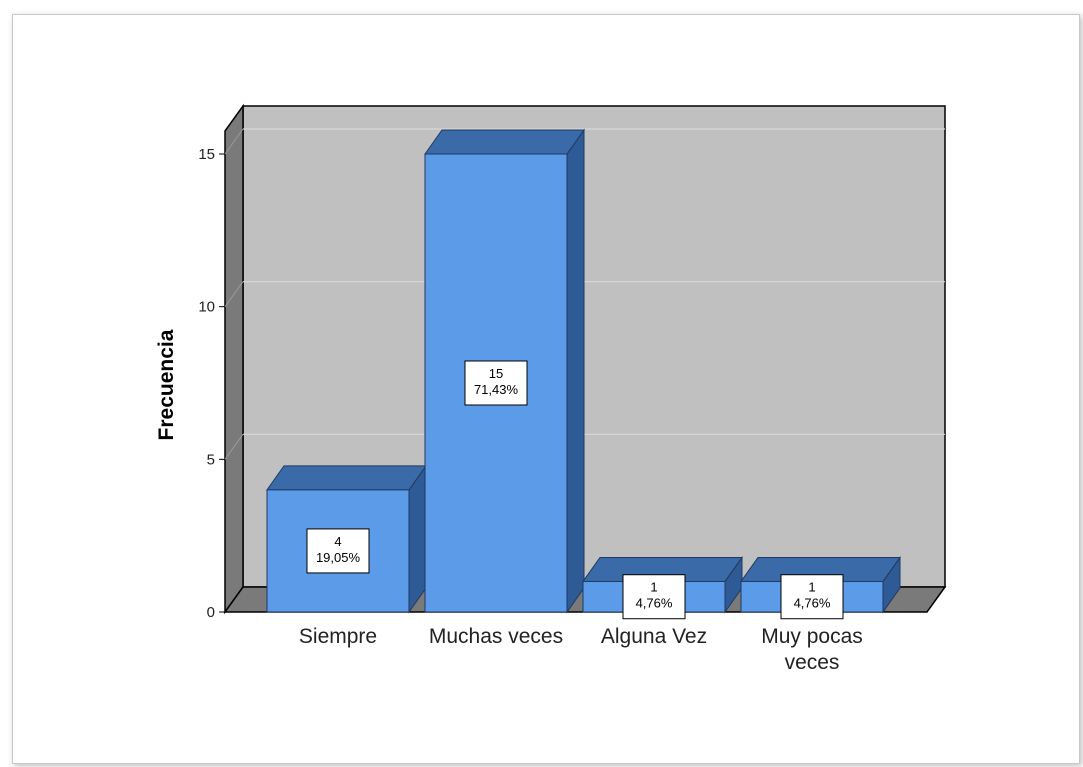 This screenshot has height=767, width=1083. What do you see at coordinates (496, 636) in the screenshot?
I see `category-label: Muchas veces` at bounding box center [496, 636].